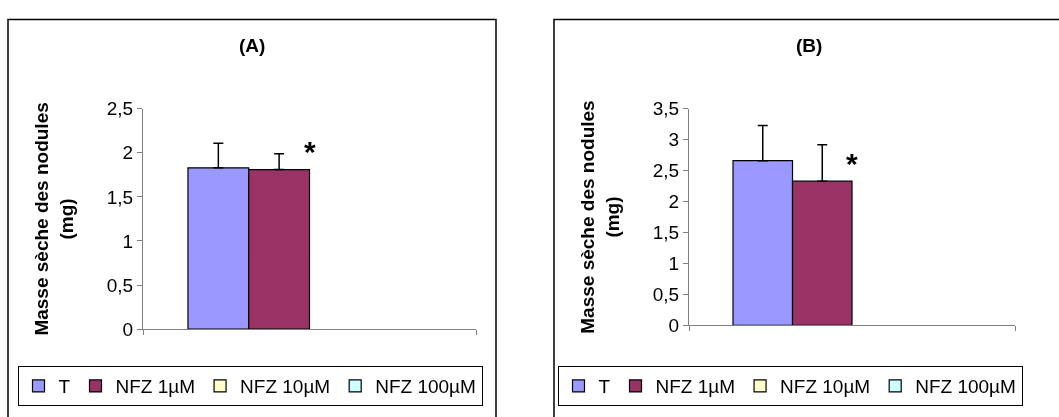 The image size is (1059, 417). I want to click on chart-title: (A), so click(252, 45).